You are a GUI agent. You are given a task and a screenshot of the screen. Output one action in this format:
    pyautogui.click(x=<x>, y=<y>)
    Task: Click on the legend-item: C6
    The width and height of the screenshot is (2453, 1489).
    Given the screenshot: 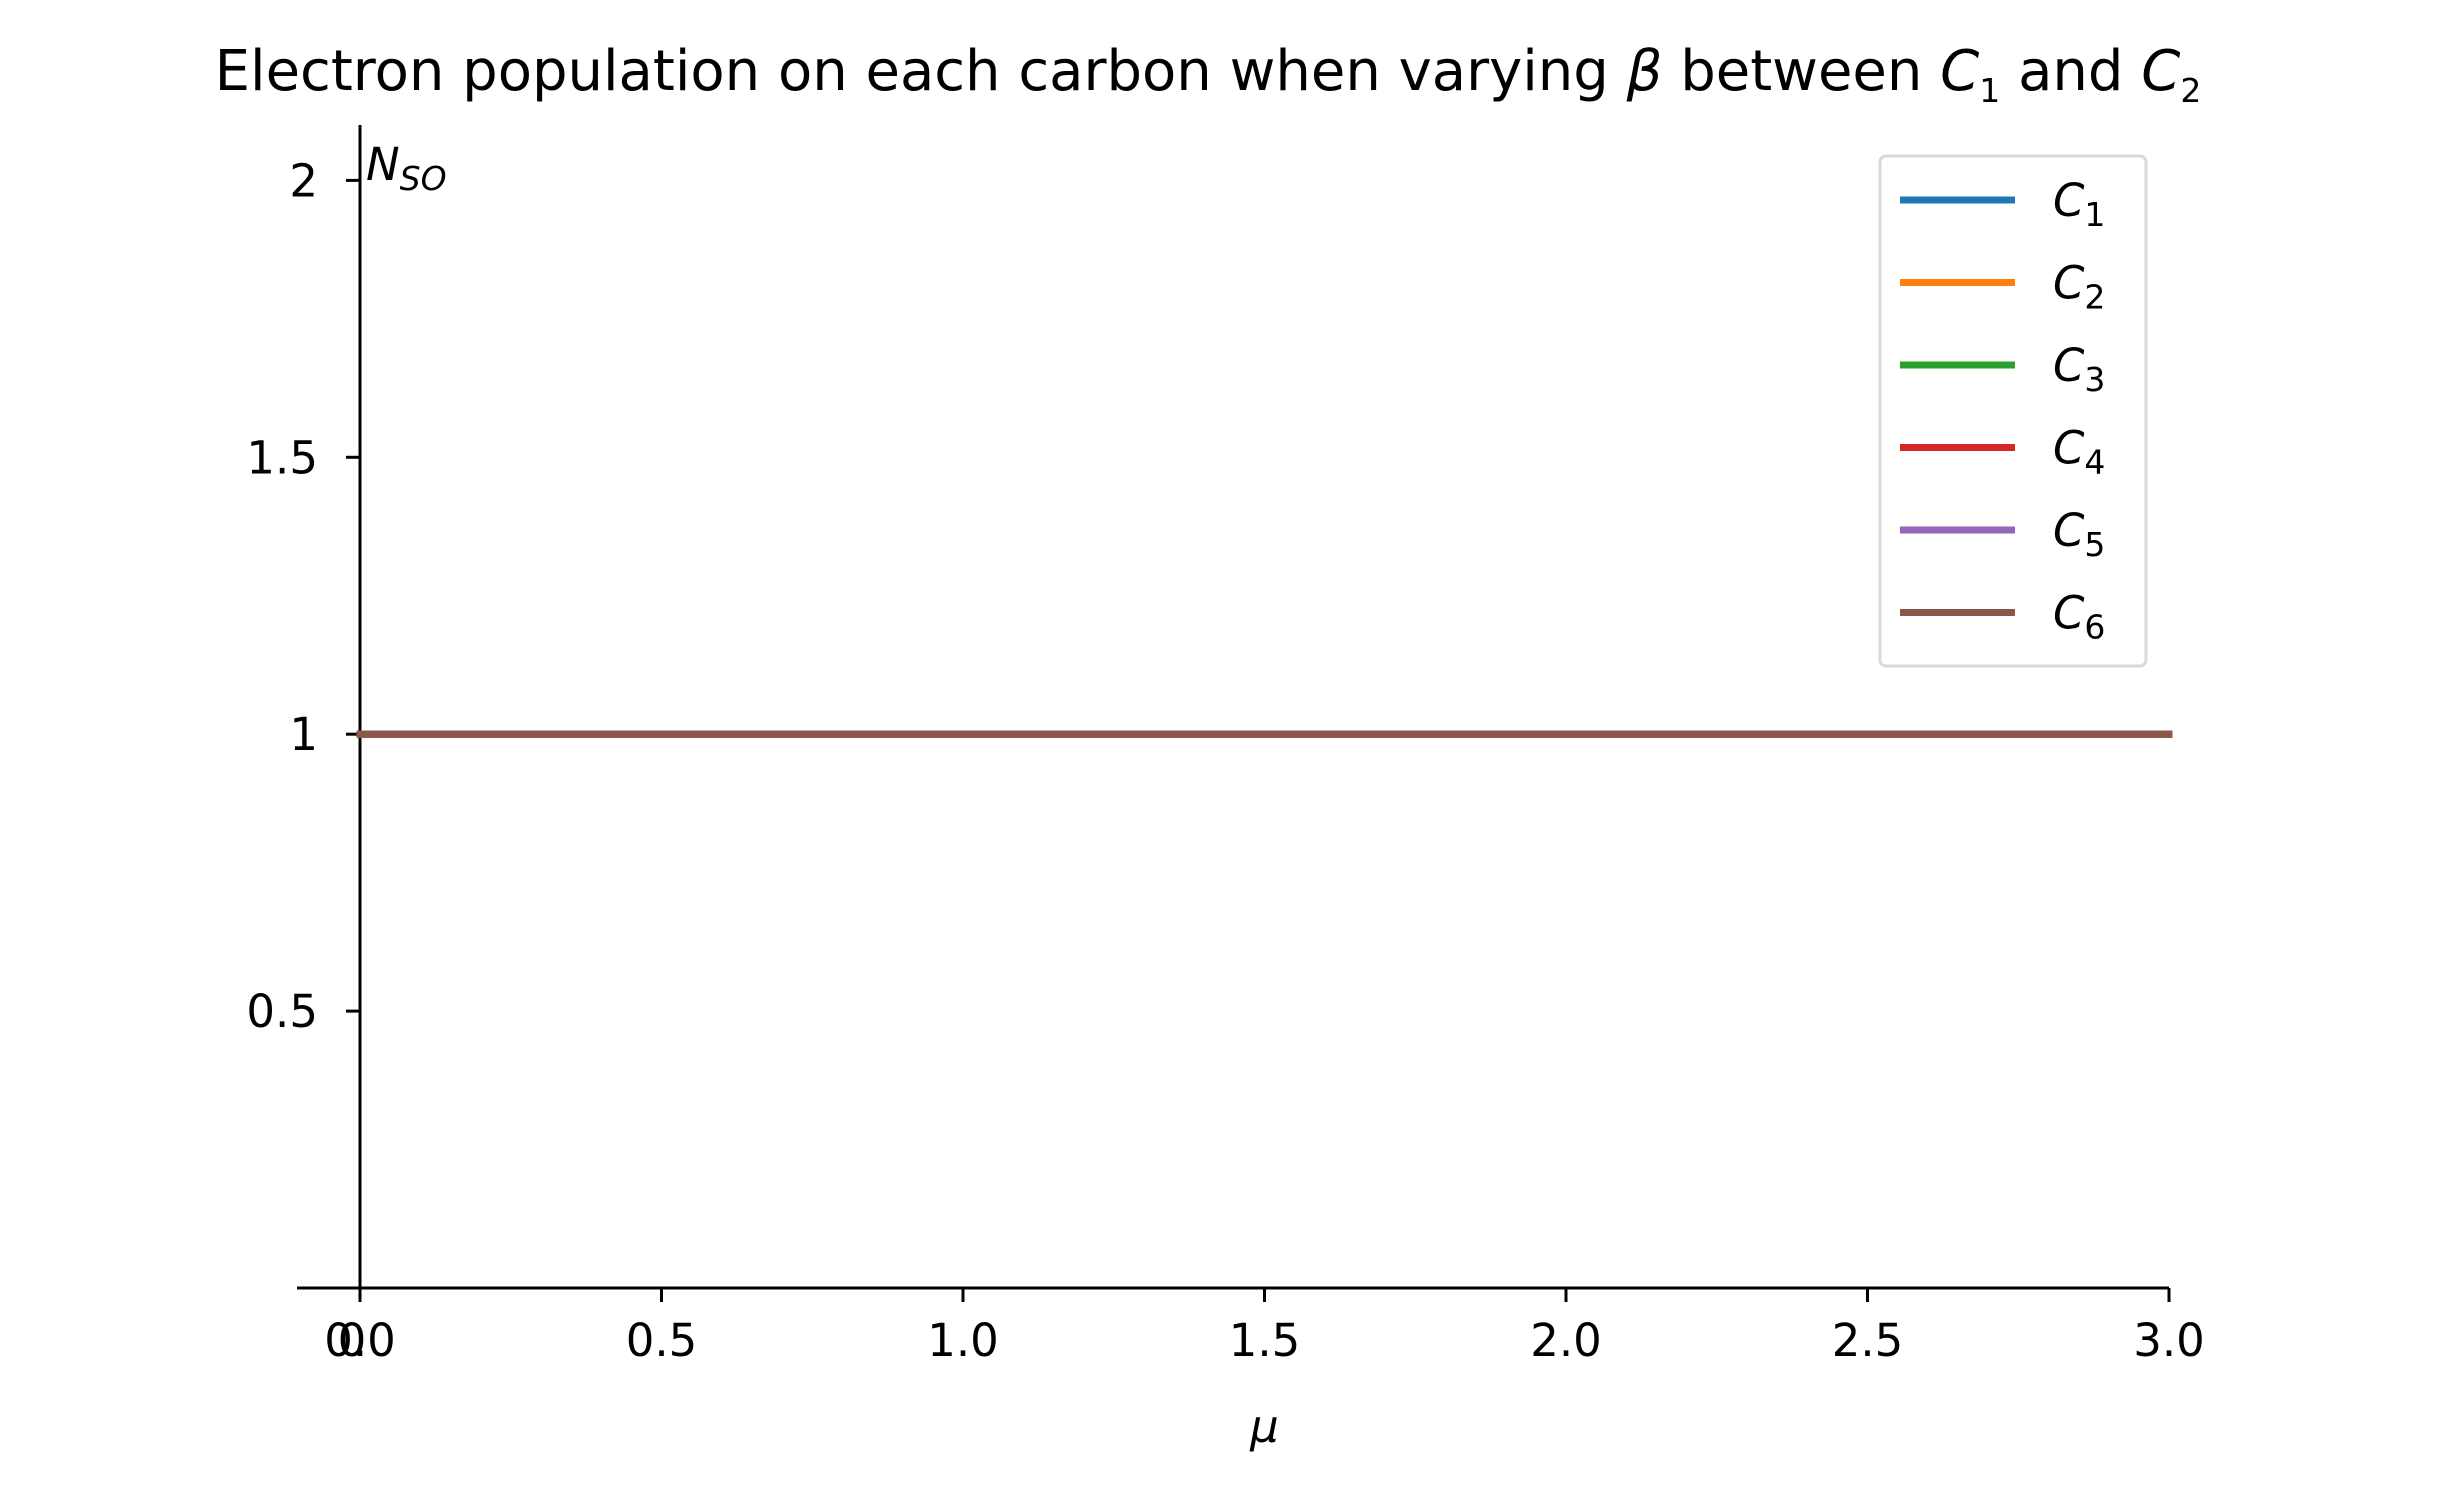 What is the action you would take?
    pyautogui.click(x=2002, y=617)
    